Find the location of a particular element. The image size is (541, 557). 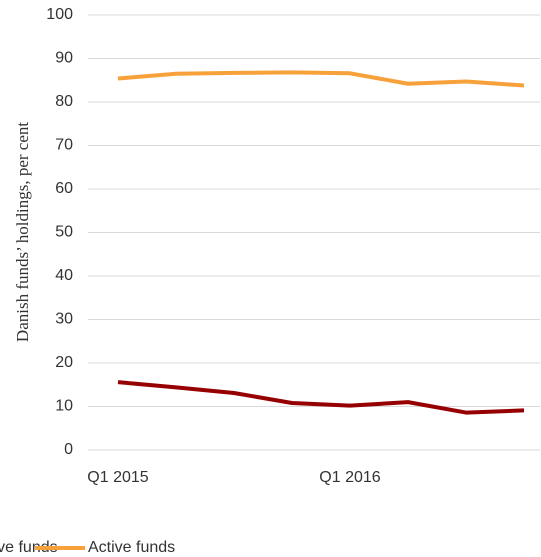

legend-label: Active funds is located at coordinates (131, 547).